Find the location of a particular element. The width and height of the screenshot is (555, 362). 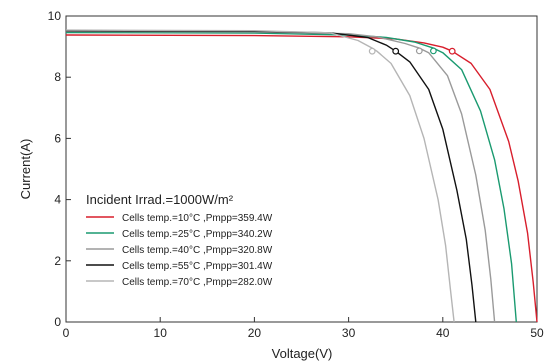

legend-title: Incident Irrad.=1000W/m² is located at coordinates (160, 199).